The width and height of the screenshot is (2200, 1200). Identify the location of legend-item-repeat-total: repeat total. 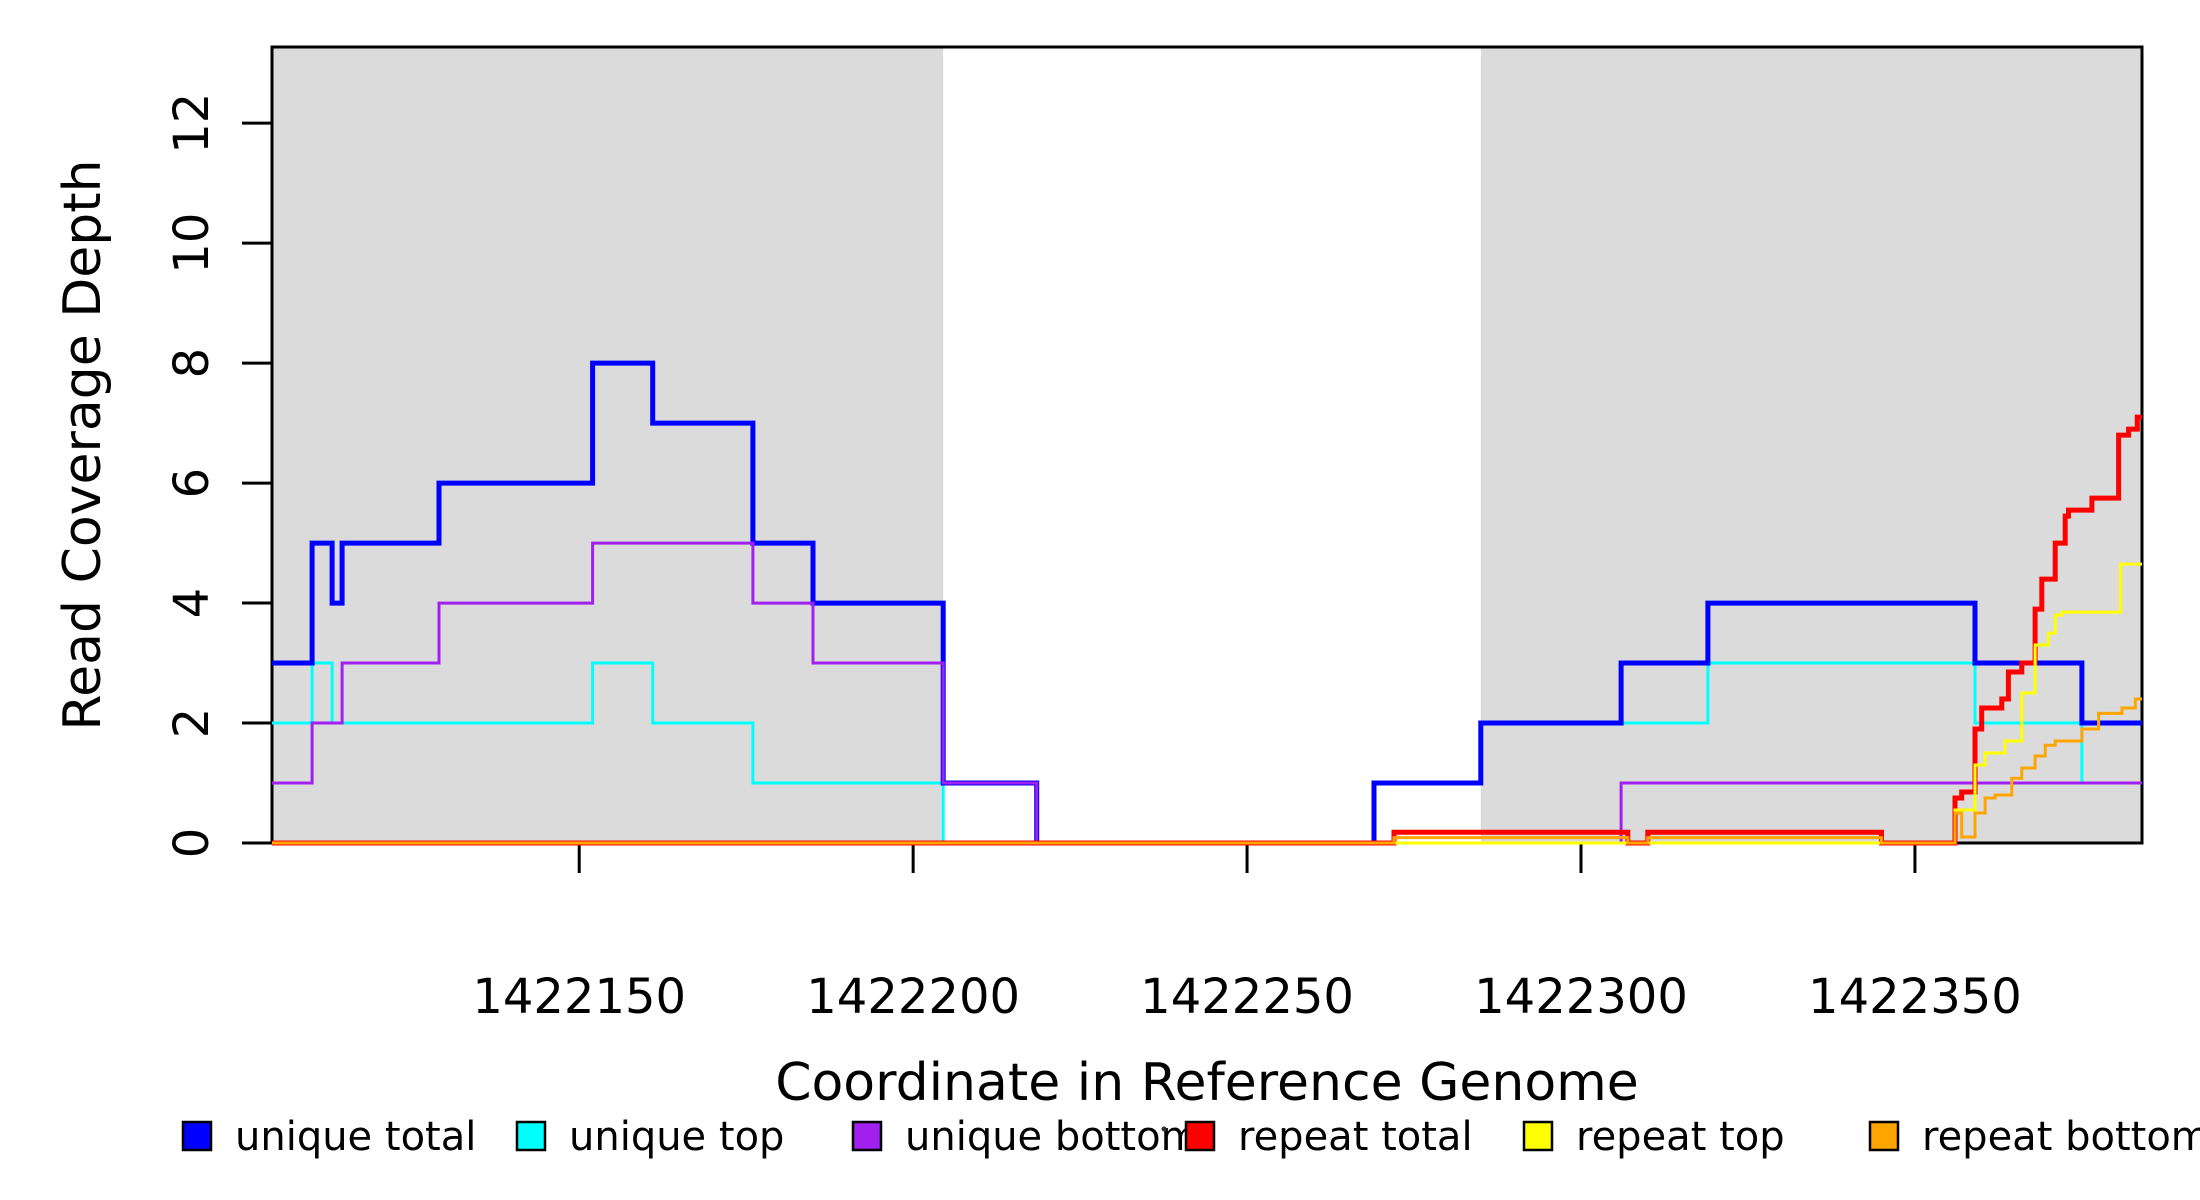
(1328, 1137).